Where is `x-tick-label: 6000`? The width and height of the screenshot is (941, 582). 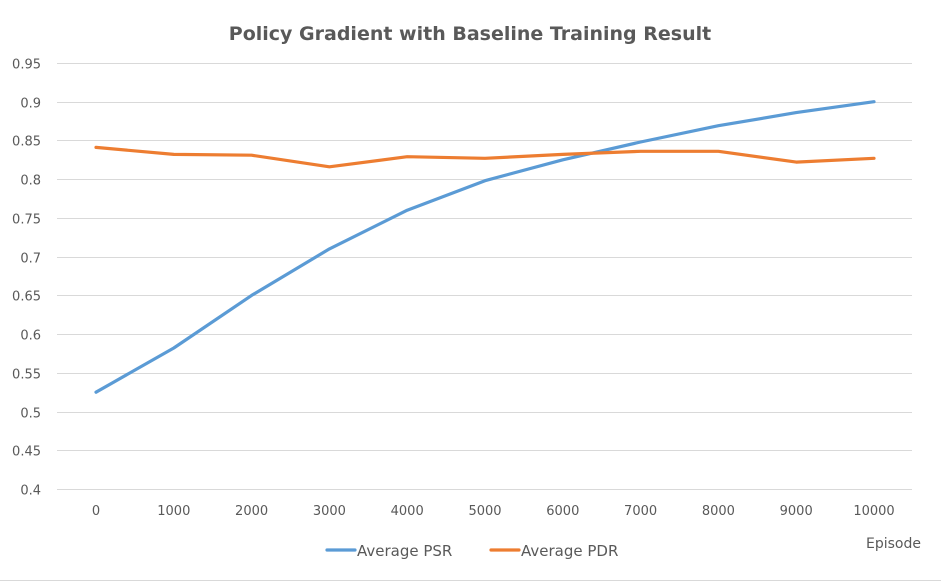
x-tick-label: 6000 is located at coordinates (562, 511).